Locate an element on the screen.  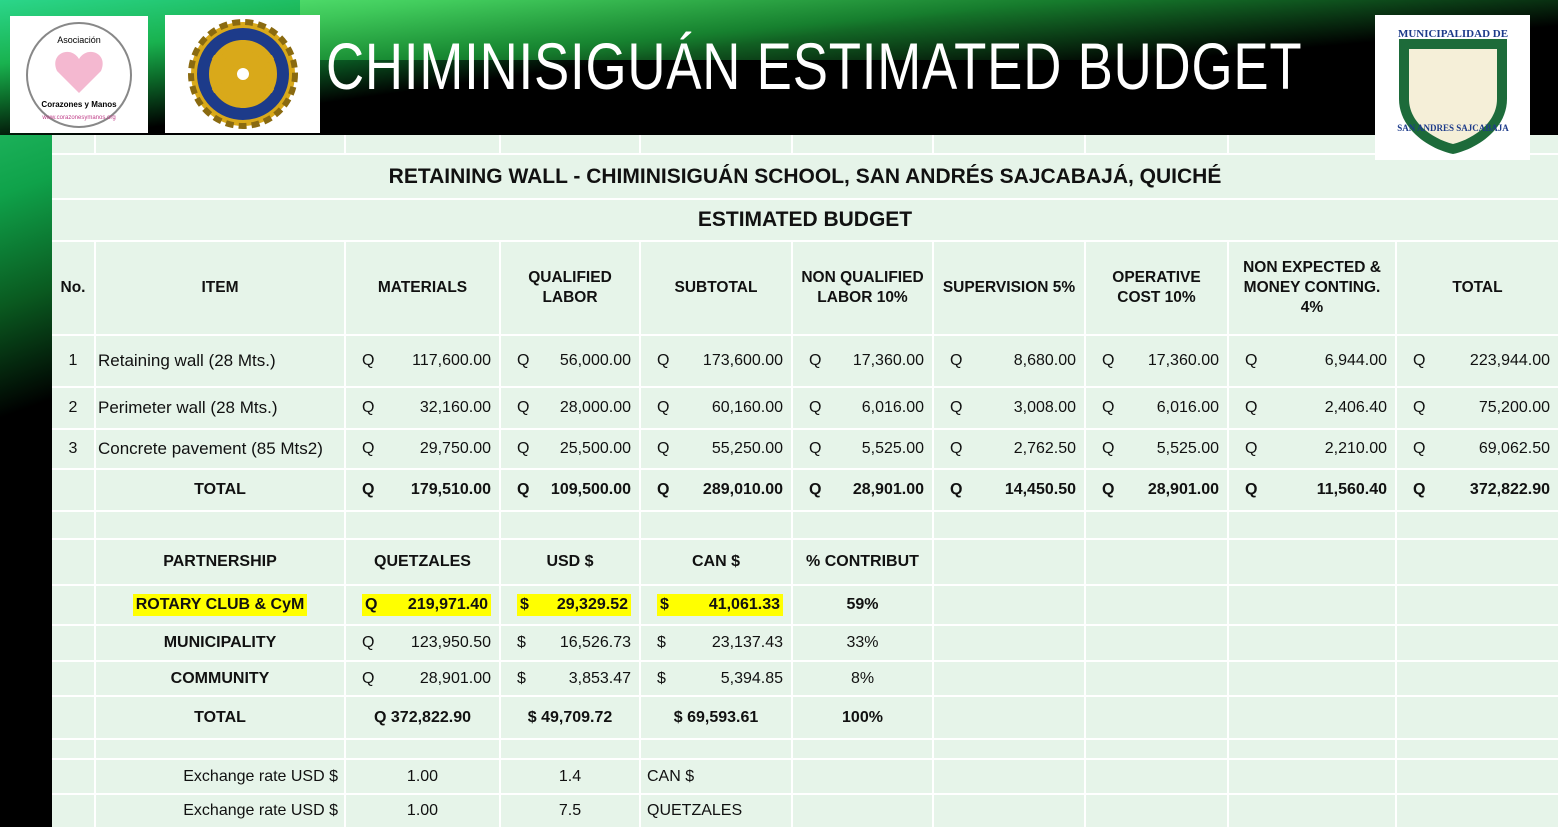
partnership-total-can: $ 69,593.61 is located at coordinates (716, 717).